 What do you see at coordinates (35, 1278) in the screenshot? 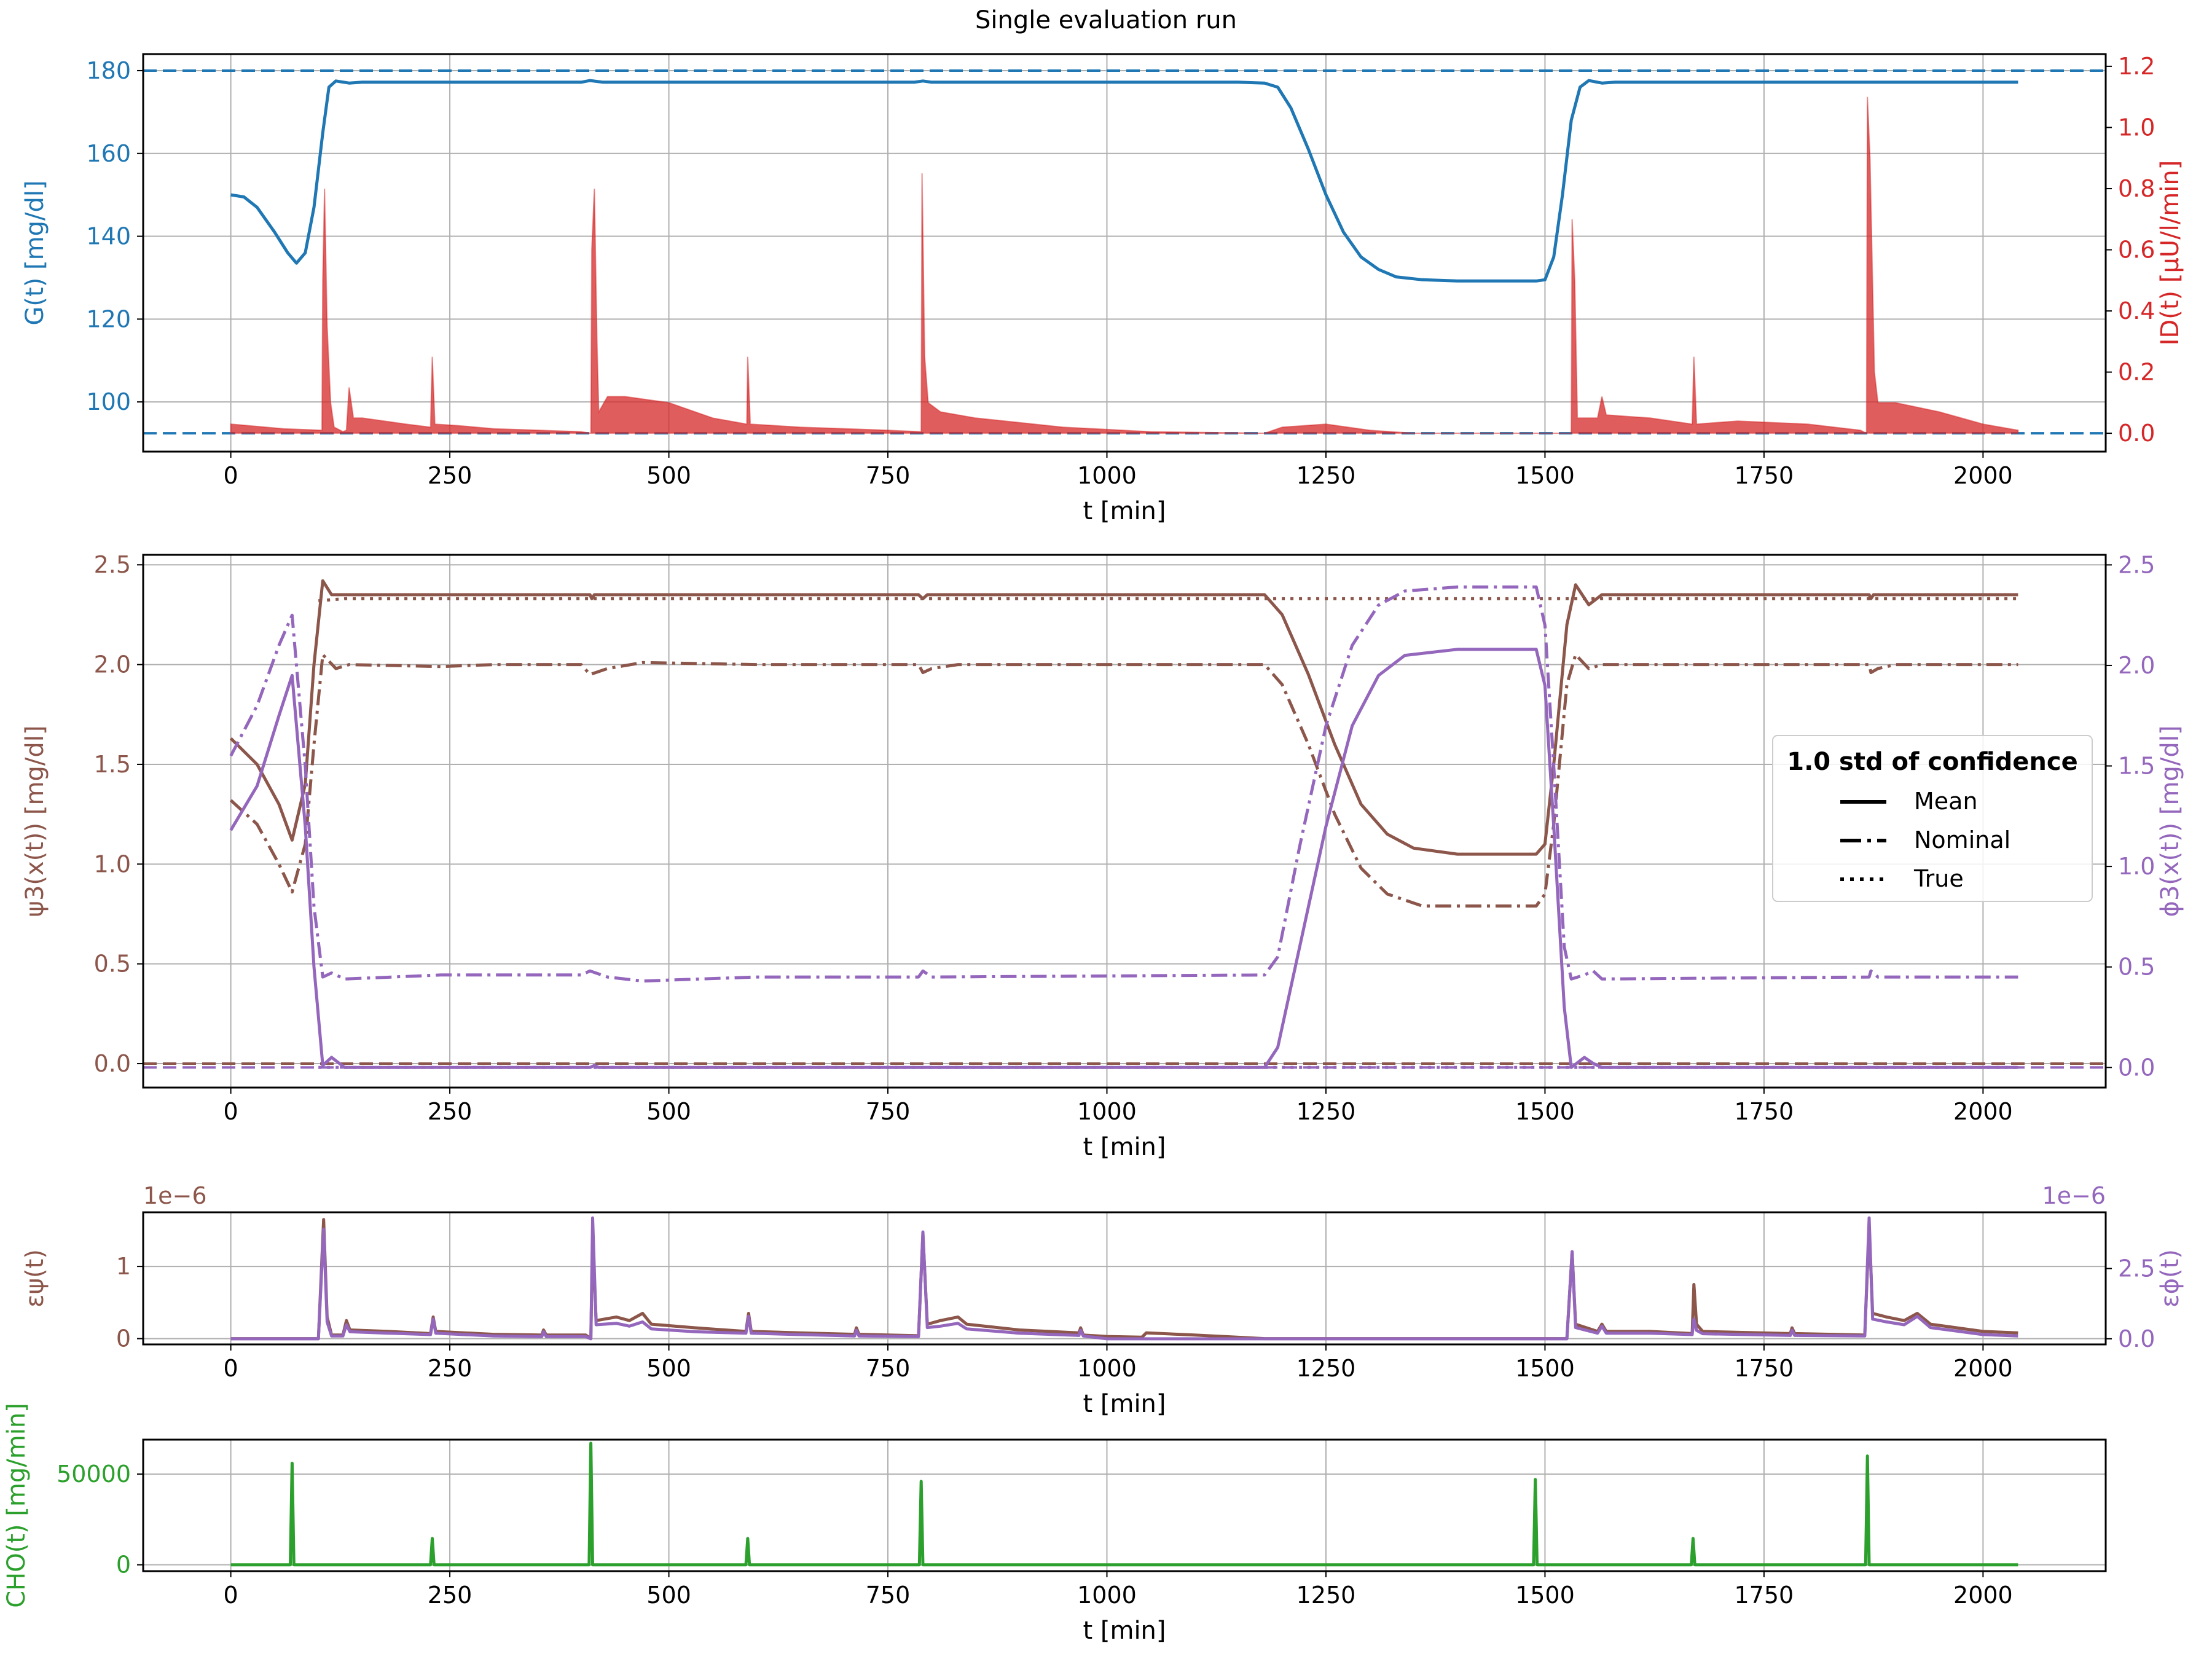
I see `y-axis-label: εψ(t)` at bounding box center [35, 1278].